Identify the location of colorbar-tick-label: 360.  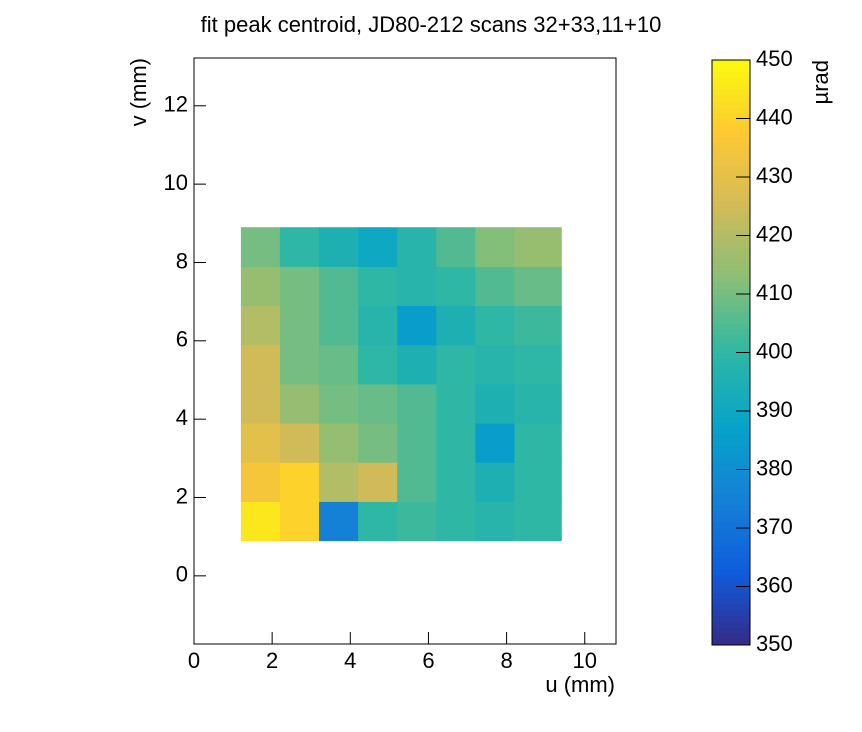
(774, 584).